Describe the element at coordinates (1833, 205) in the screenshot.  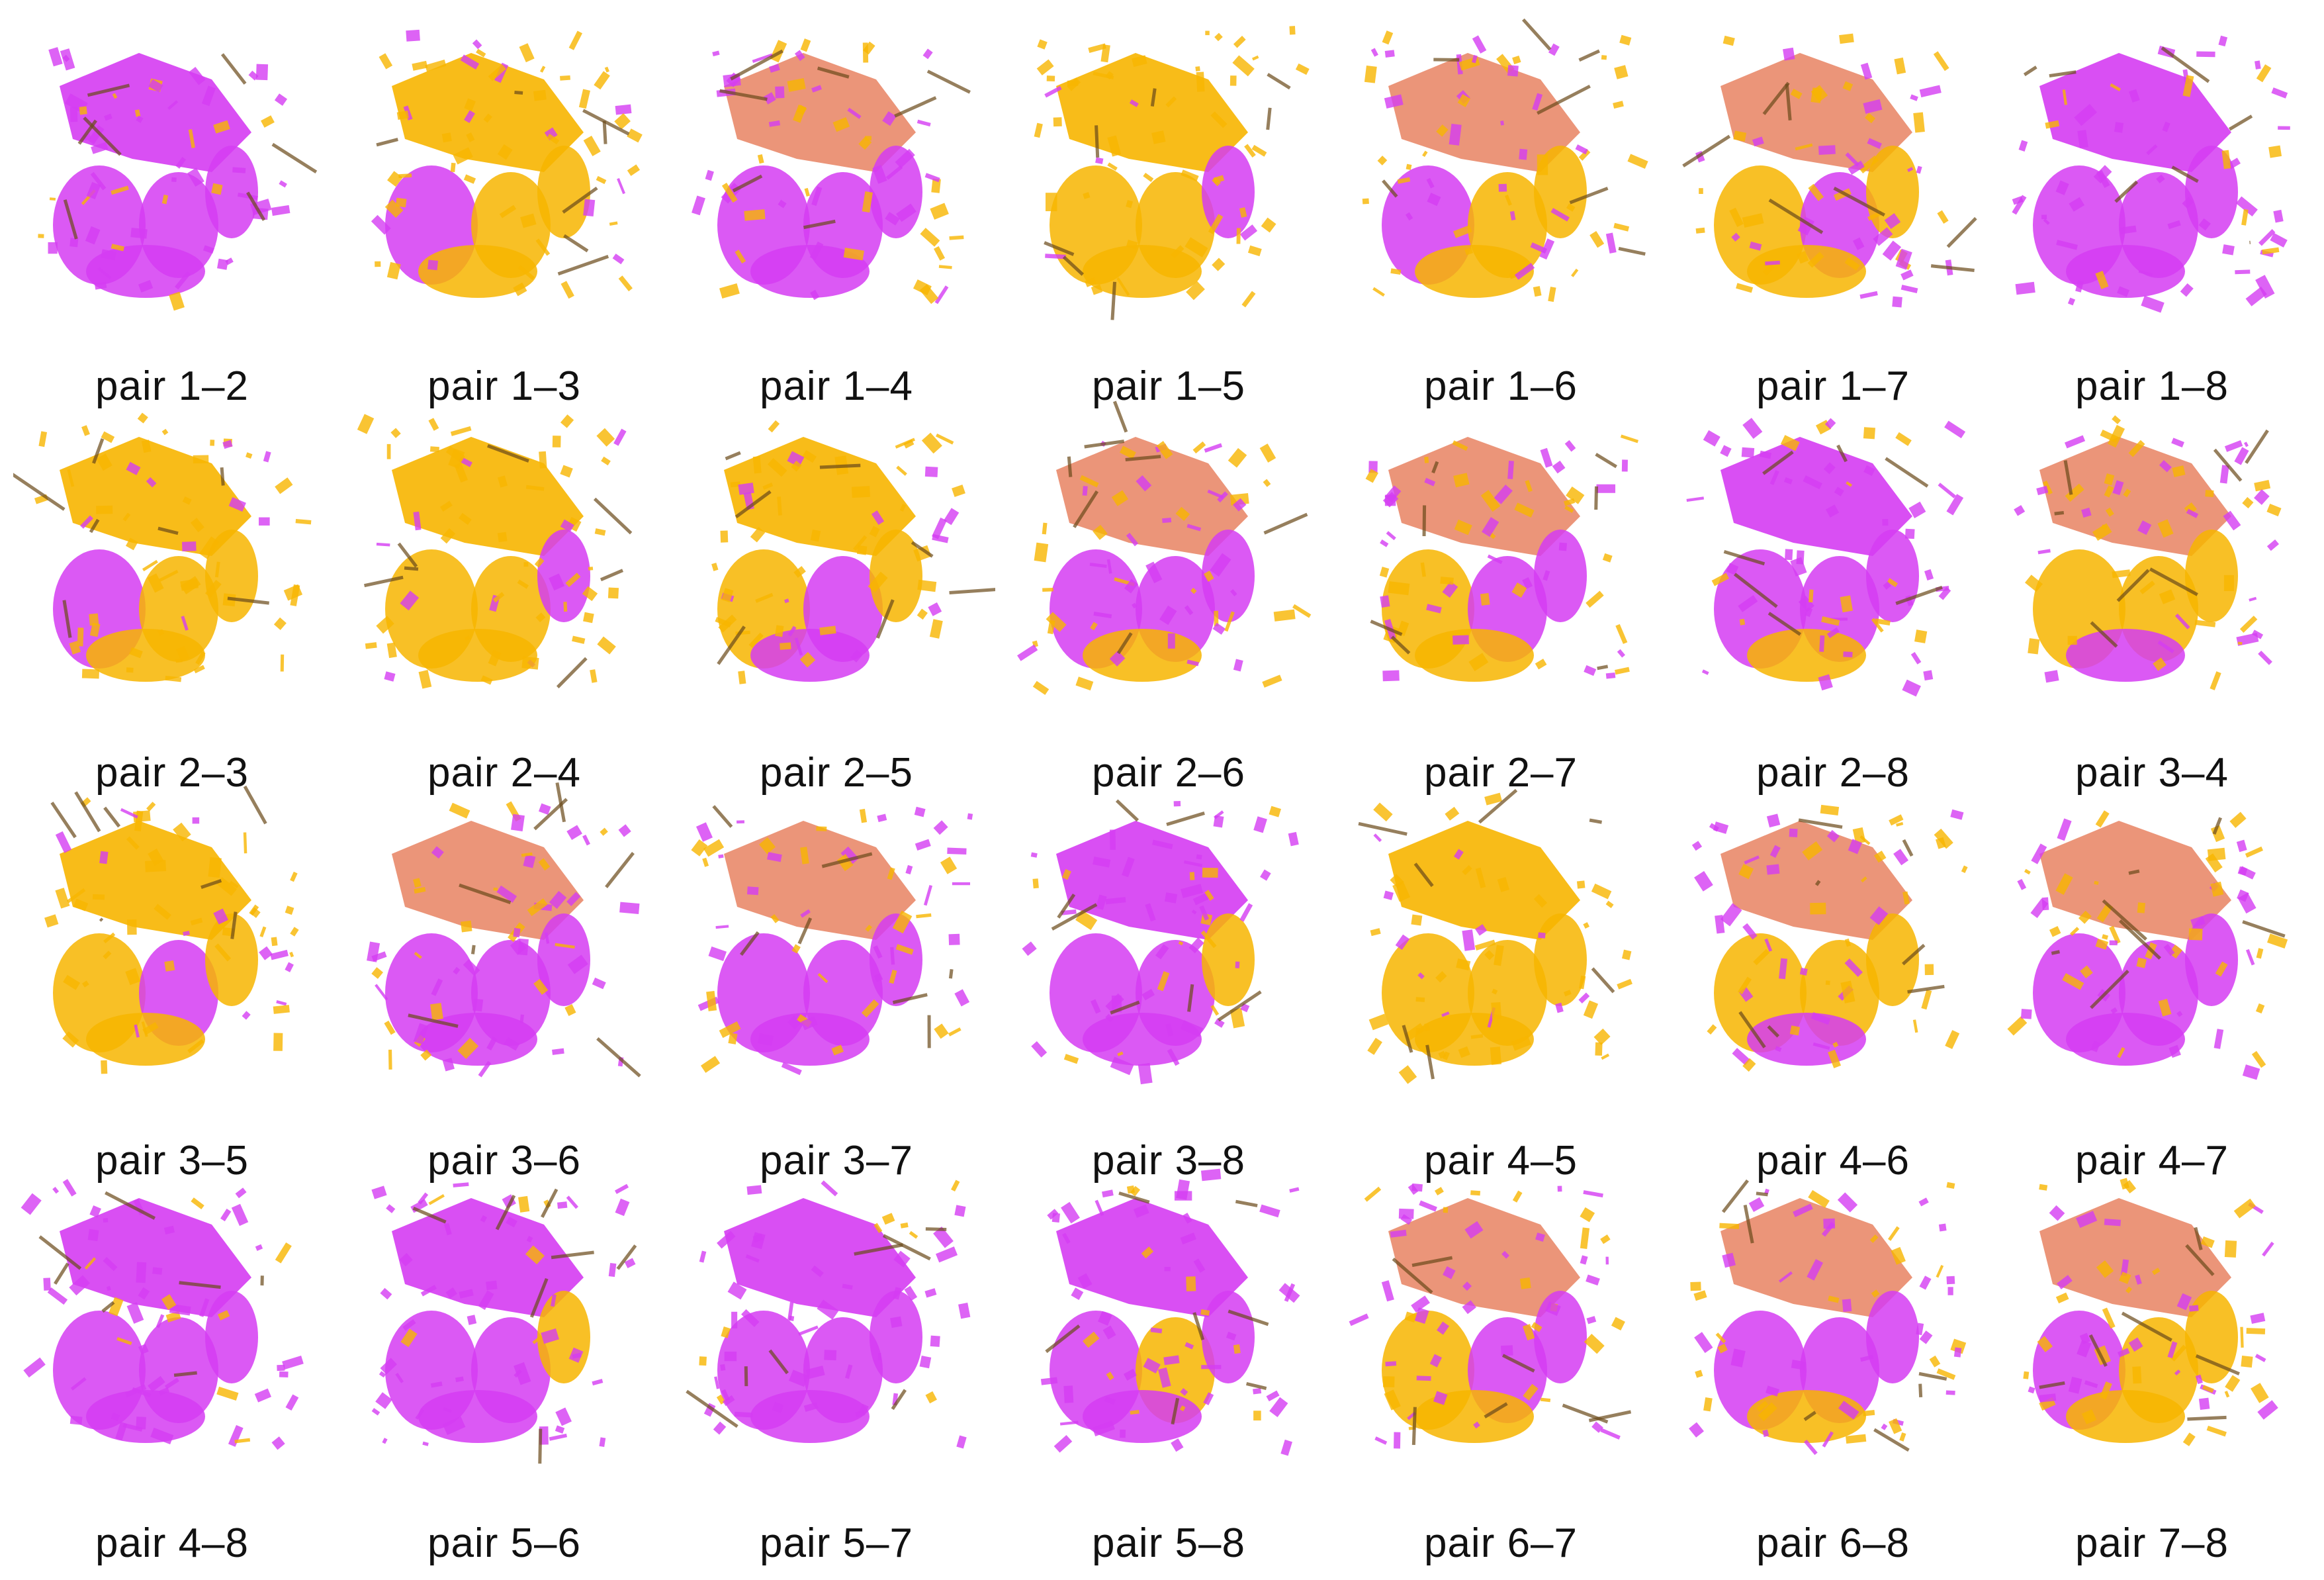
I see `panel-6: pair 1–7` at that location.